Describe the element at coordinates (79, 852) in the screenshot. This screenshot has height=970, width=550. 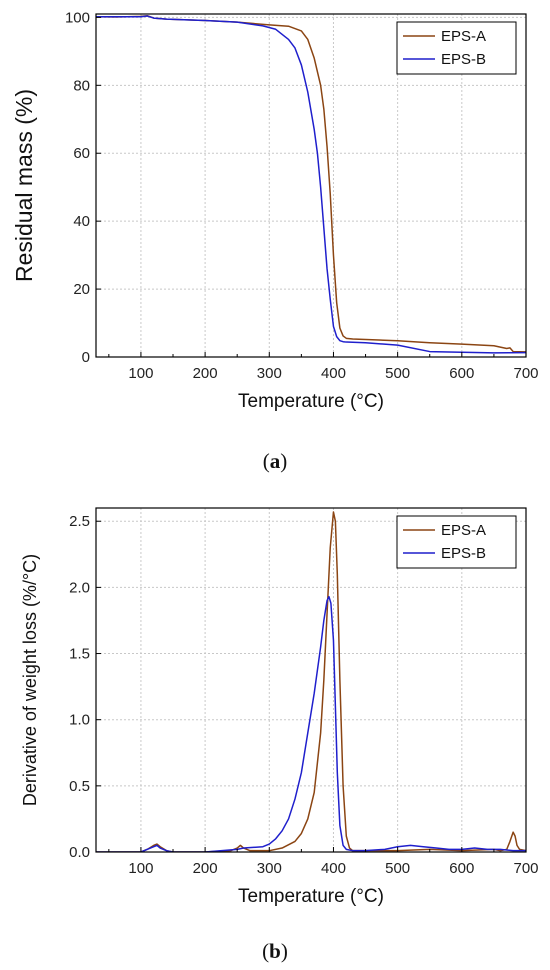
I see `y-tick-label: 0.0` at that location.